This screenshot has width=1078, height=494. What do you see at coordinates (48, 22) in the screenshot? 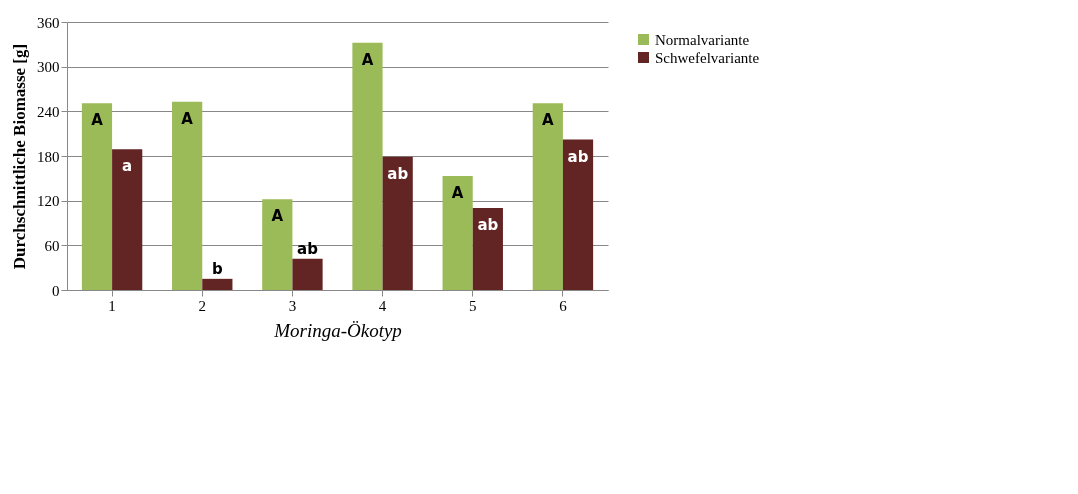
I see `y-tick-label: 360` at bounding box center [48, 22].